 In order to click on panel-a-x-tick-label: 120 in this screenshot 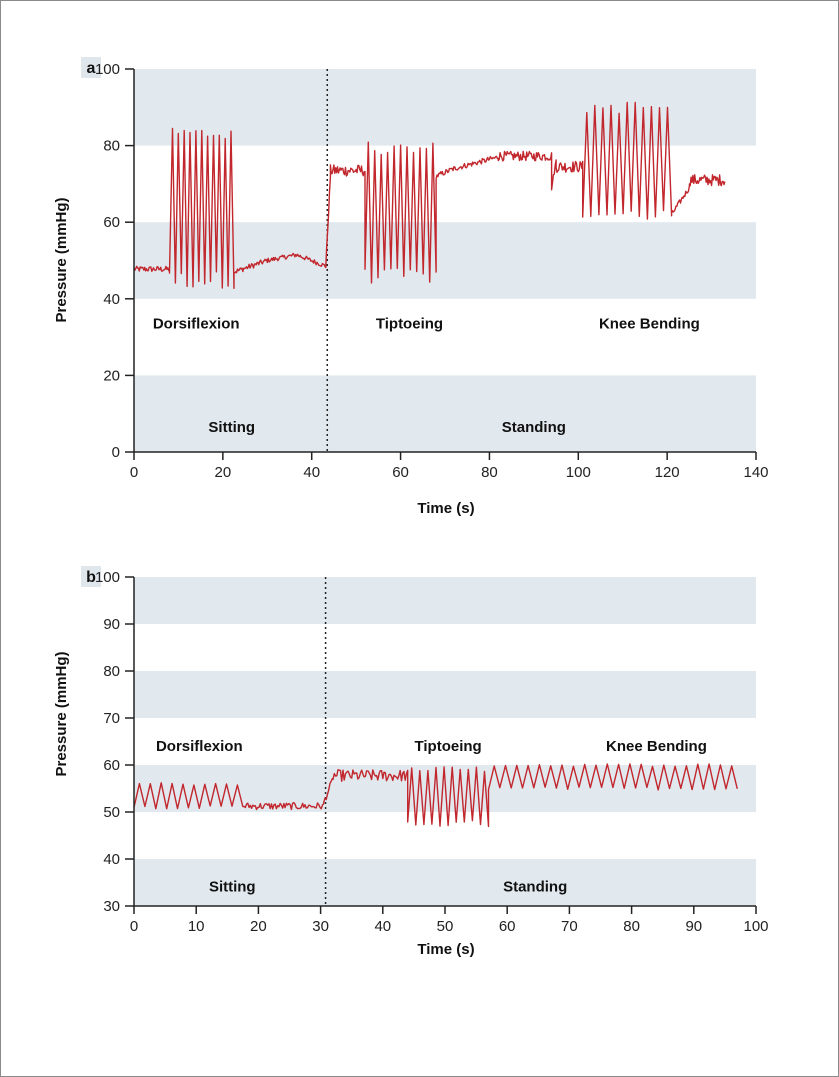, I will do `click(667, 472)`.